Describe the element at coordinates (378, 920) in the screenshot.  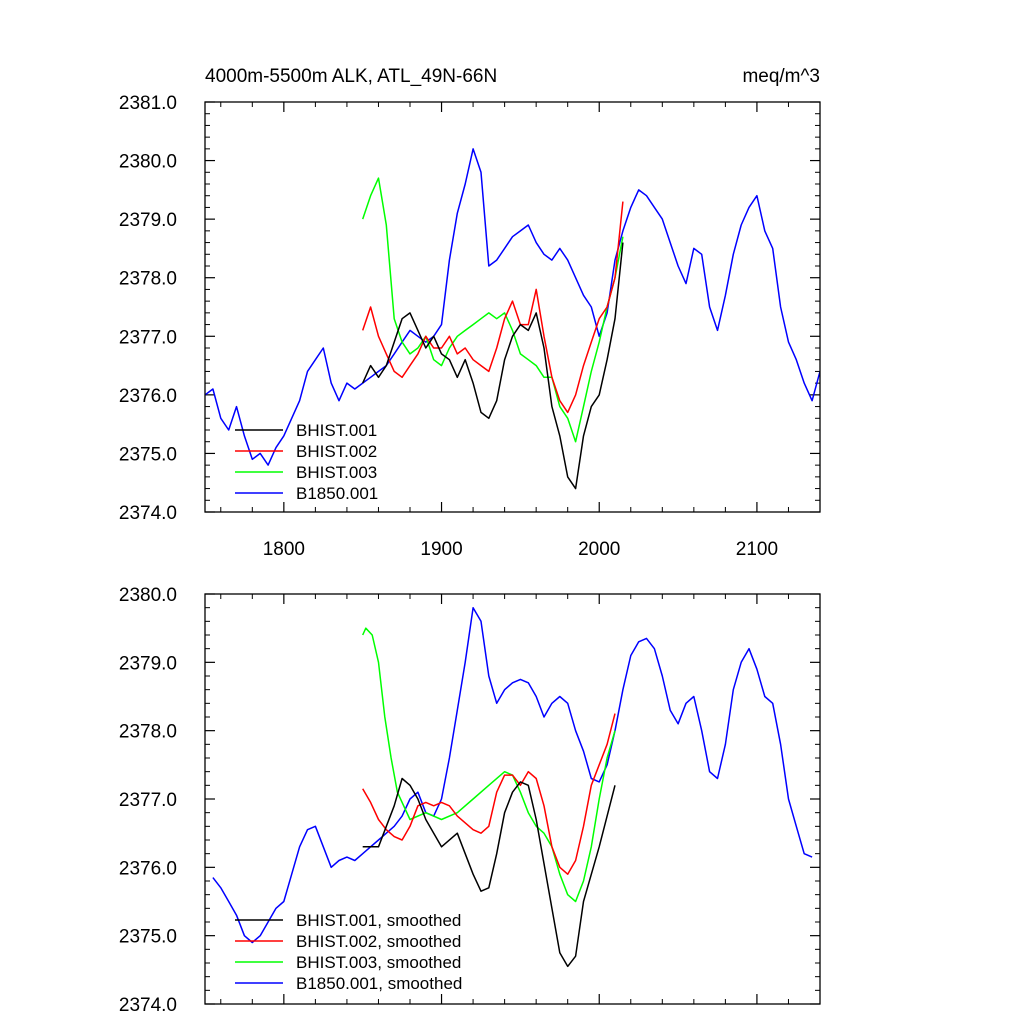
I see `legend-label: BHIST.001, smoothed` at that location.